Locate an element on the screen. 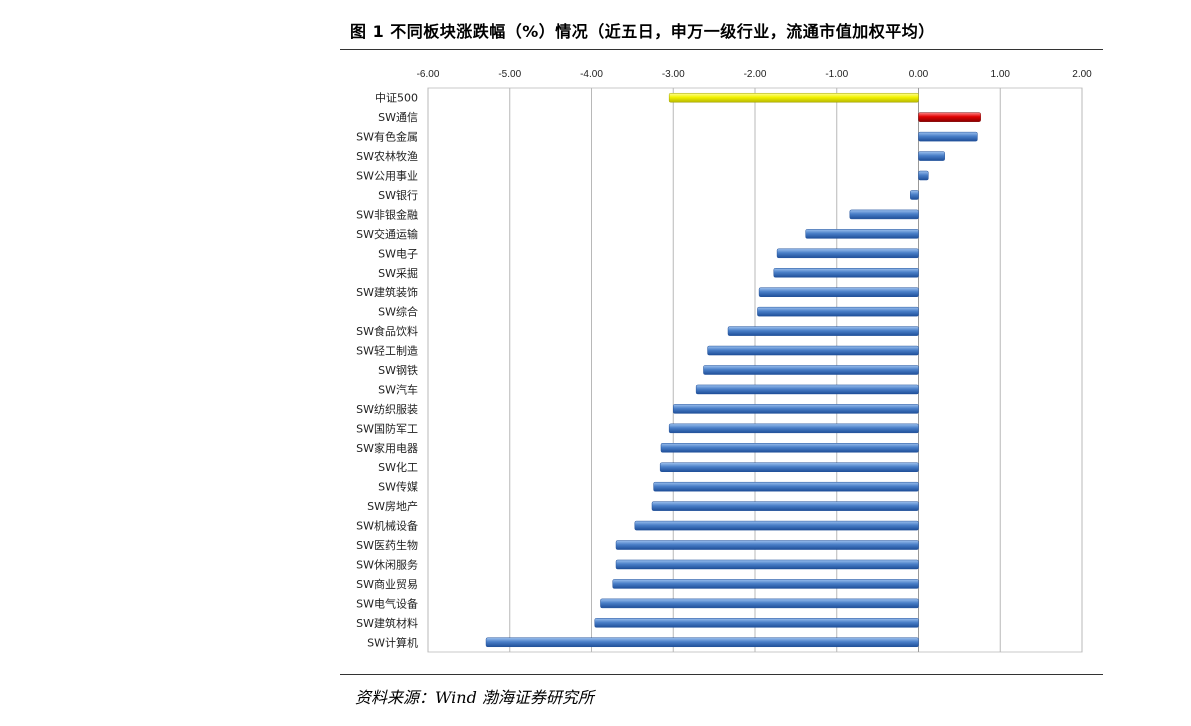 This screenshot has width=1191, height=726. x-tick-label: 0.00 is located at coordinates (919, 74).